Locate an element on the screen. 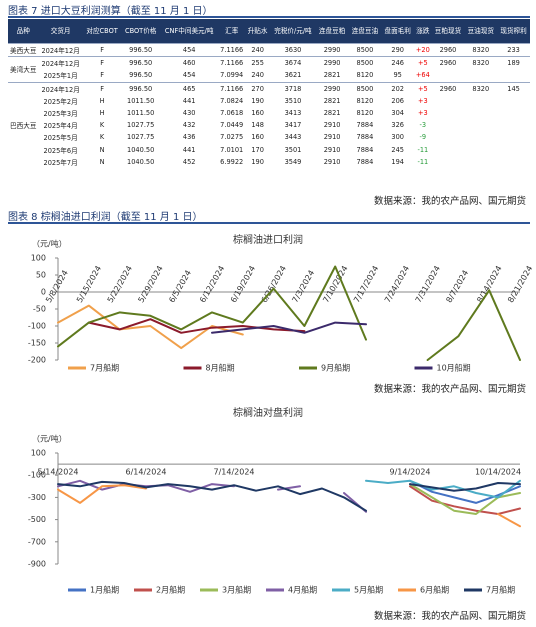  legend-label: 6月船期 is located at coordinates (434, 590).